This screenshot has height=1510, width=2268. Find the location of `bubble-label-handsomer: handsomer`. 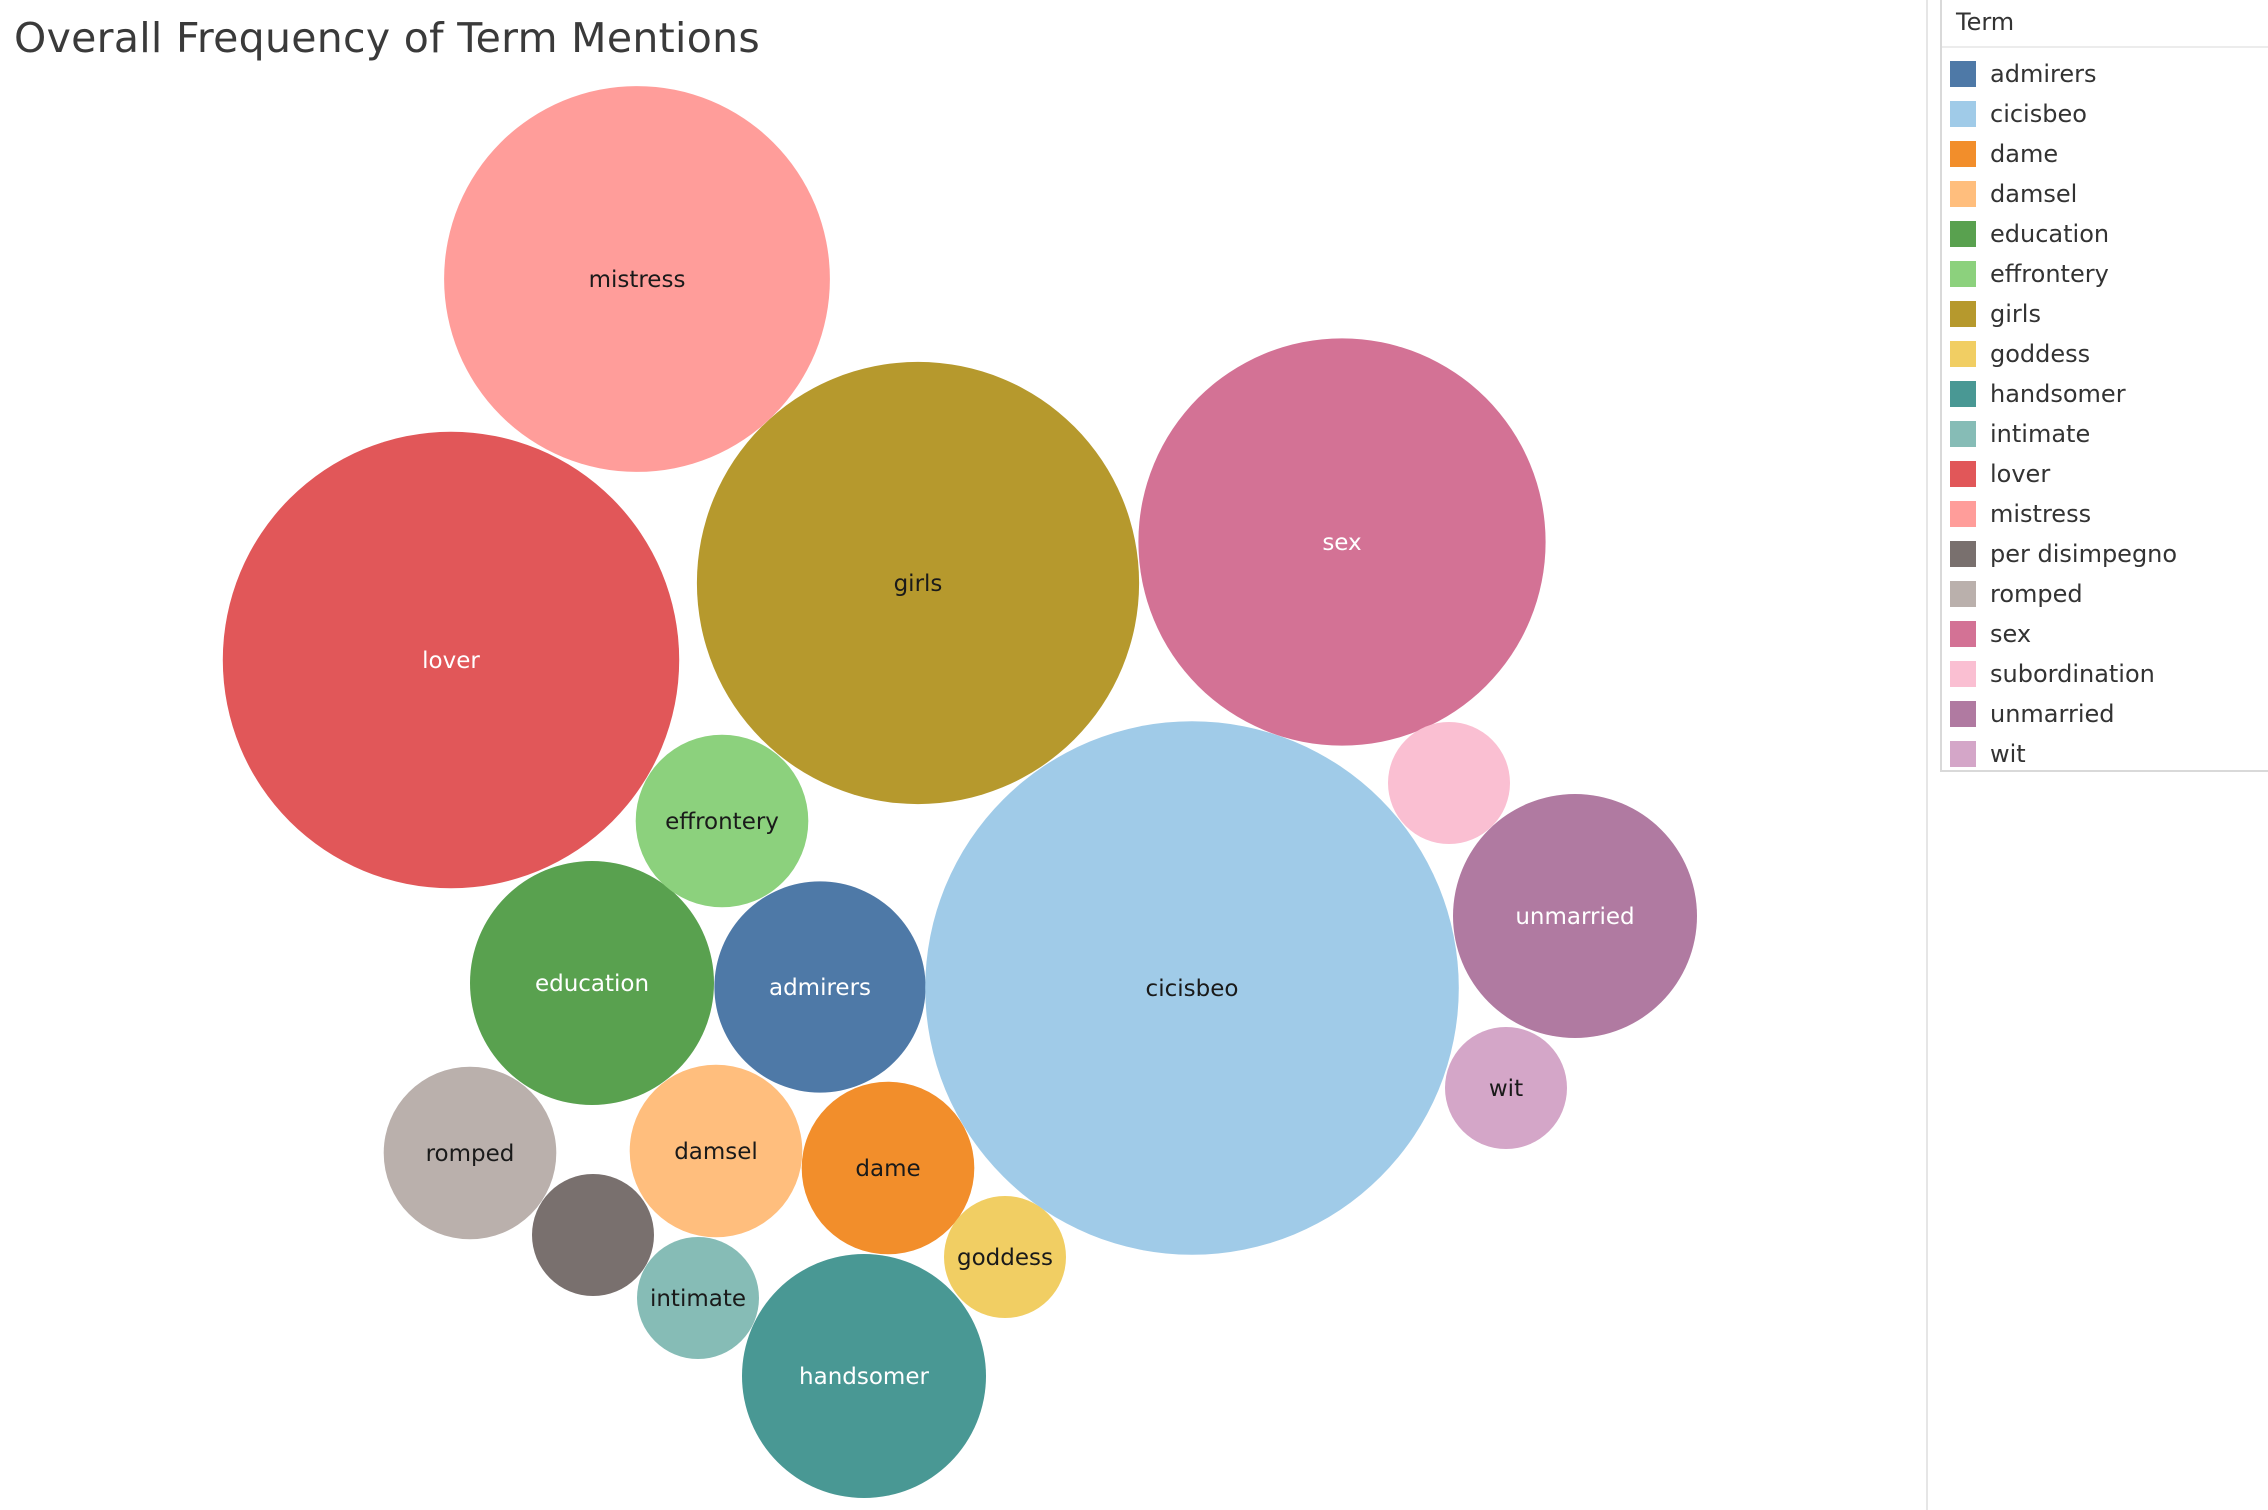

bubble-label-handsomer: handsomer is located at coordinates (864, 1377).